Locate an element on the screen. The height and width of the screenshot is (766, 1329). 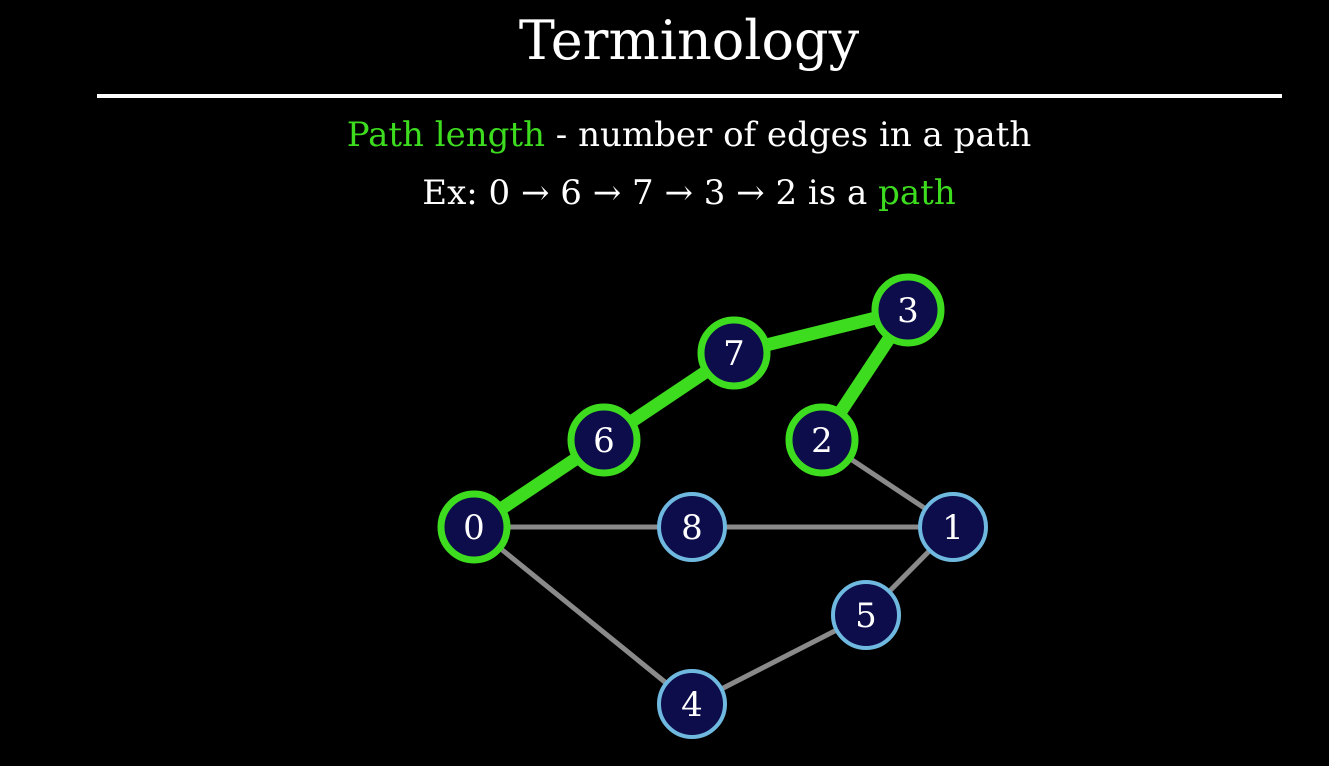
definition-term: Path length is located at coordinates (445, 135).